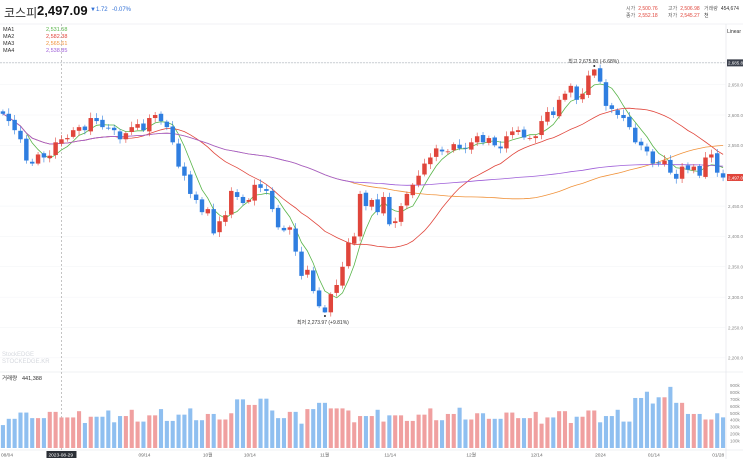 This screenshot has height=459, width=743. What do you see at coordinates (35, 44) in the screenshot?
I see `ma-legend-item-3: MA3 2,565.61` at bounding box center [35, 44].